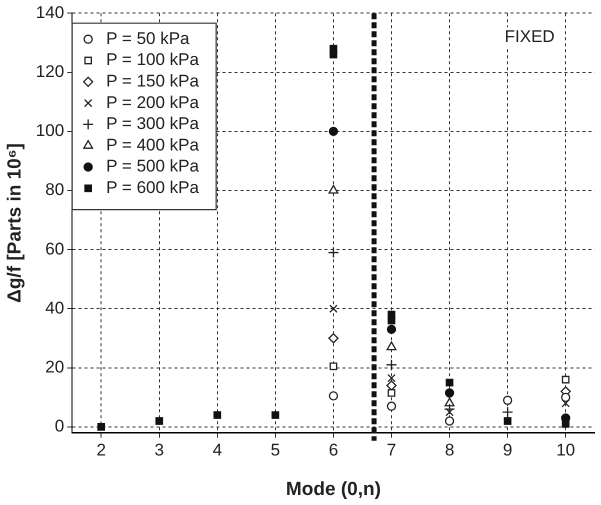 The image size is (601, 505). Describe the element at coordinates (59, 426) in the screenshot. I see `y-tick-label: 0` at that location.